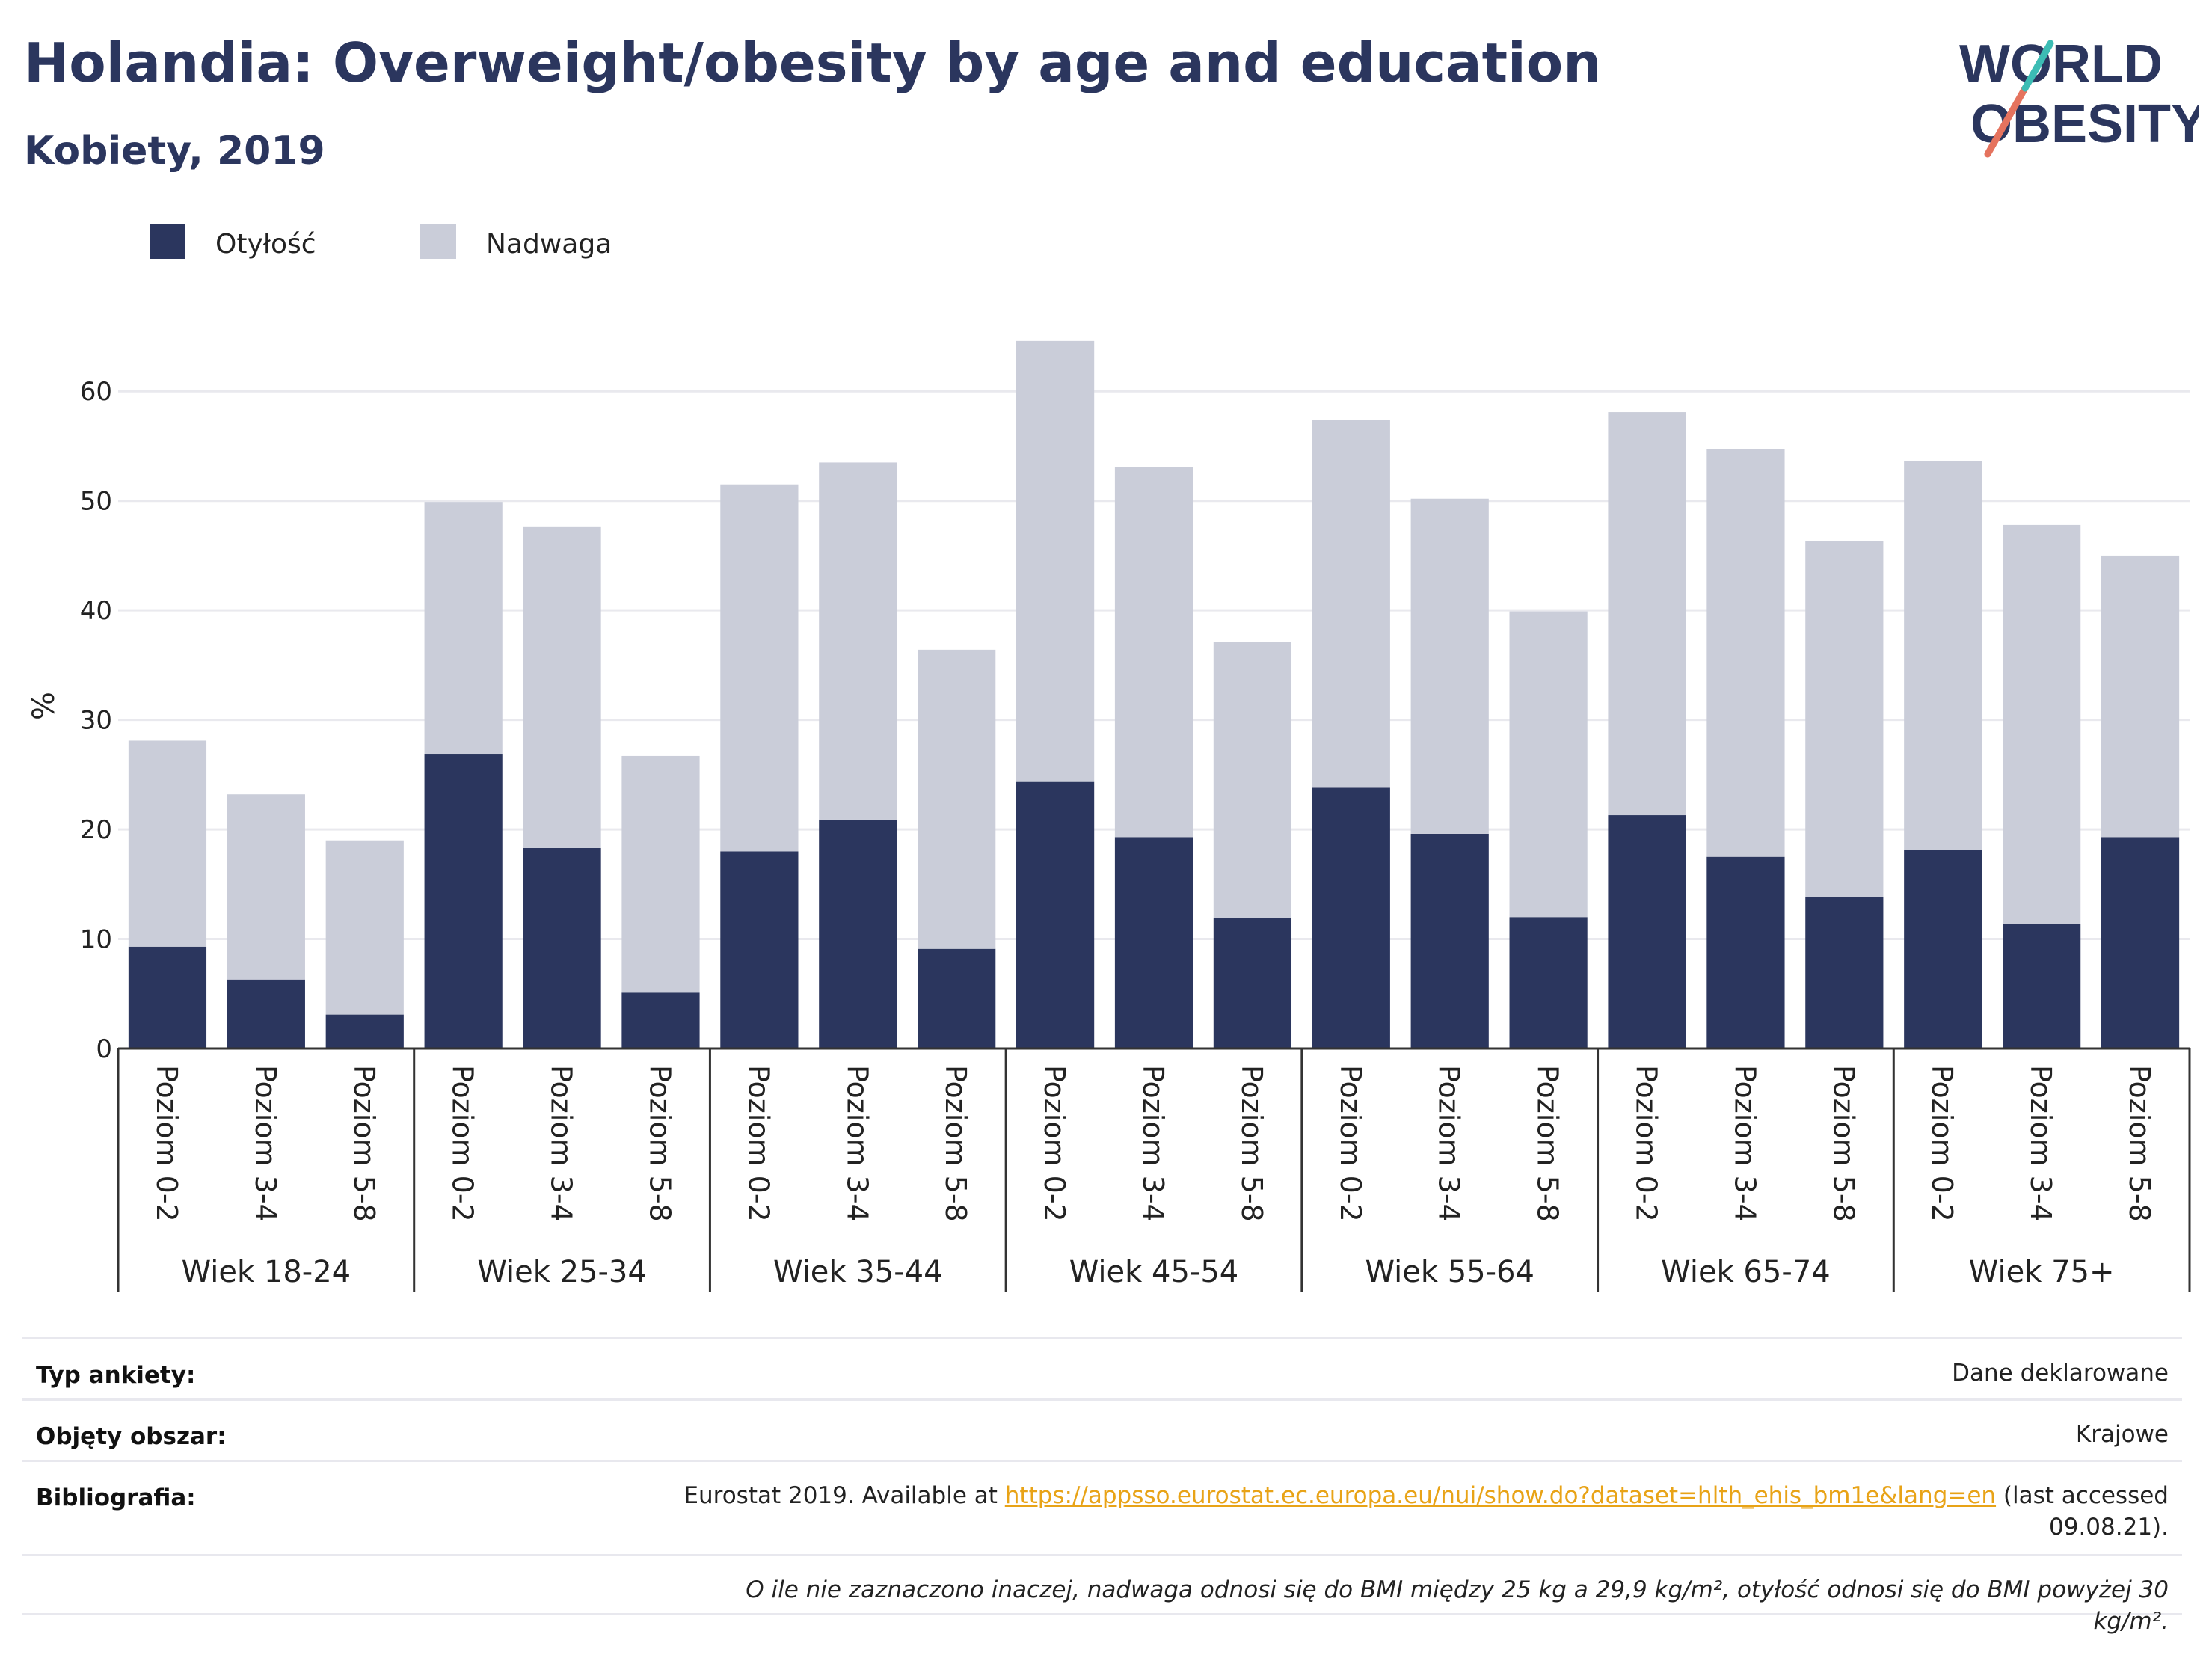 The height and width of the screenshot is (1655, 2212). I want to click on page-subtitle: Kobiety, 2019, so click(174, 151).